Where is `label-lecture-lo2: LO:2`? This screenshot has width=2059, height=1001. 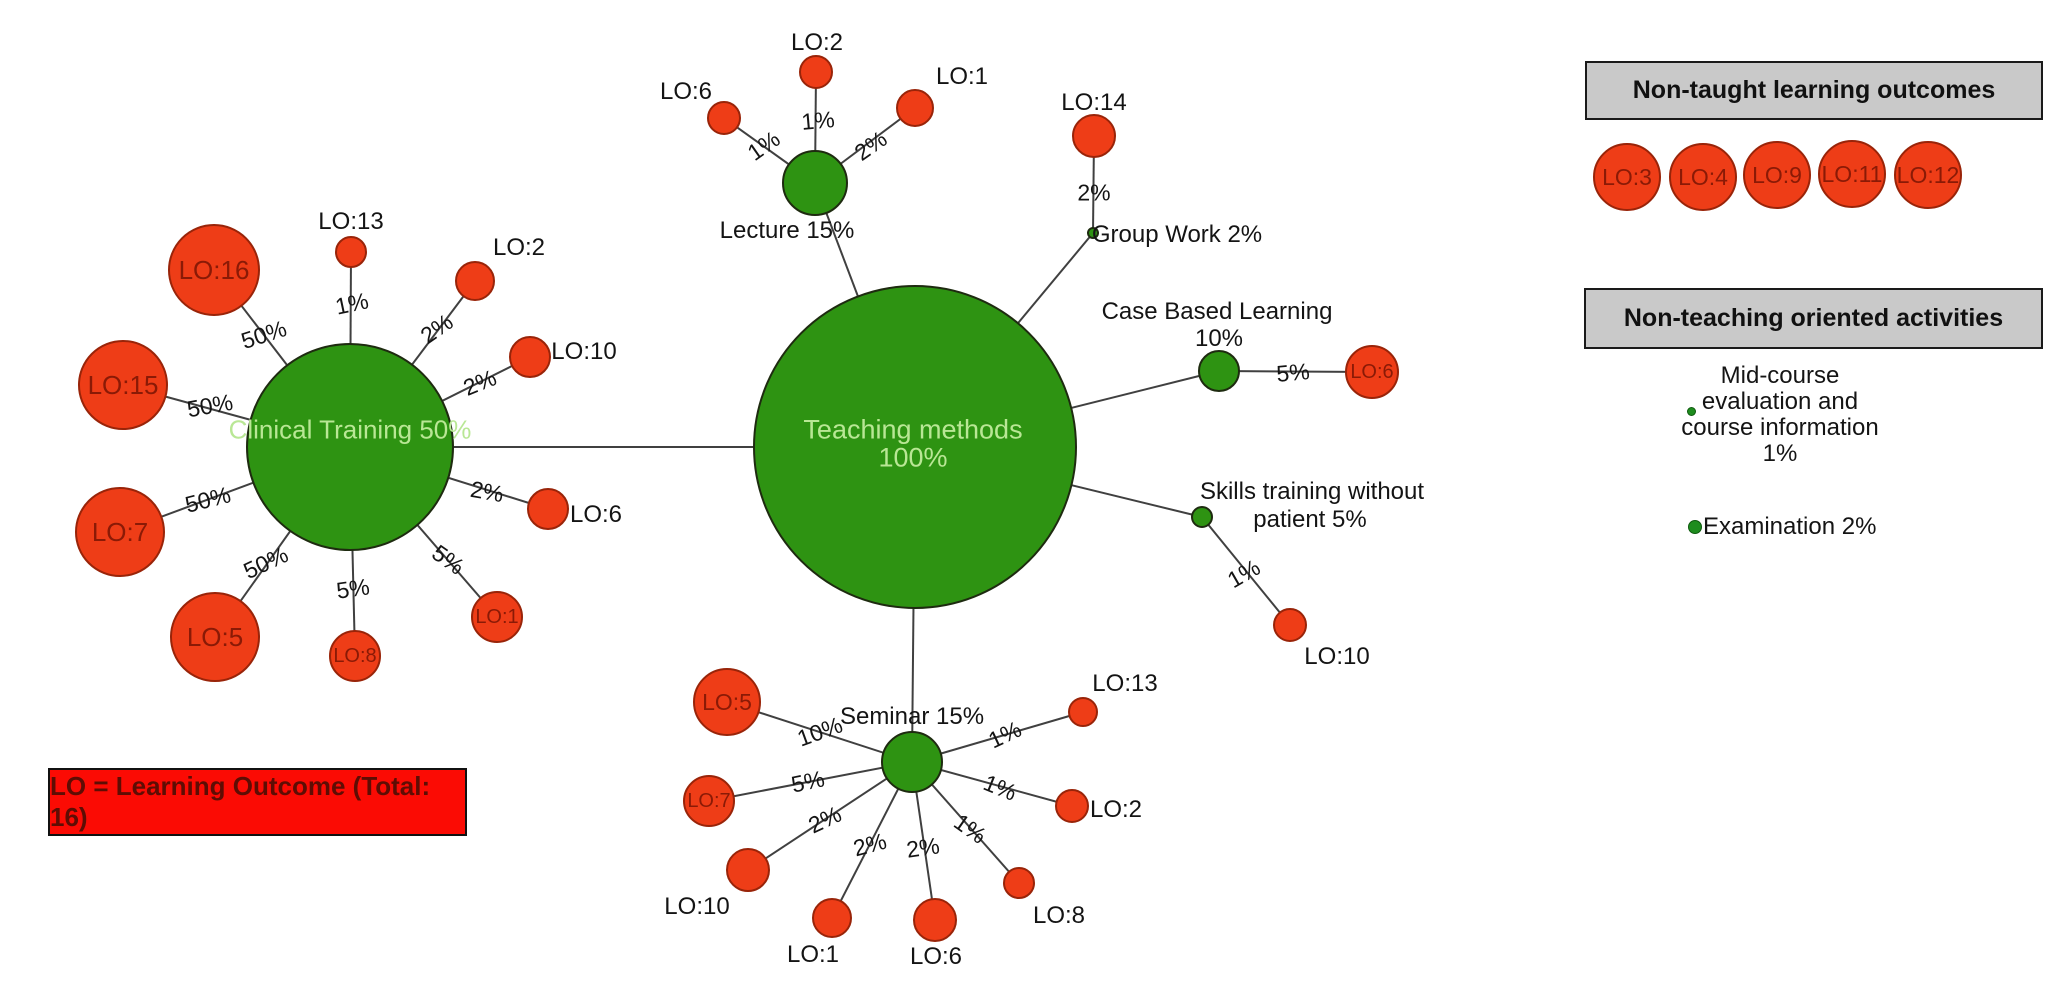
label-lecture-lo2: LO:2 is located at coordinates (817, 42).